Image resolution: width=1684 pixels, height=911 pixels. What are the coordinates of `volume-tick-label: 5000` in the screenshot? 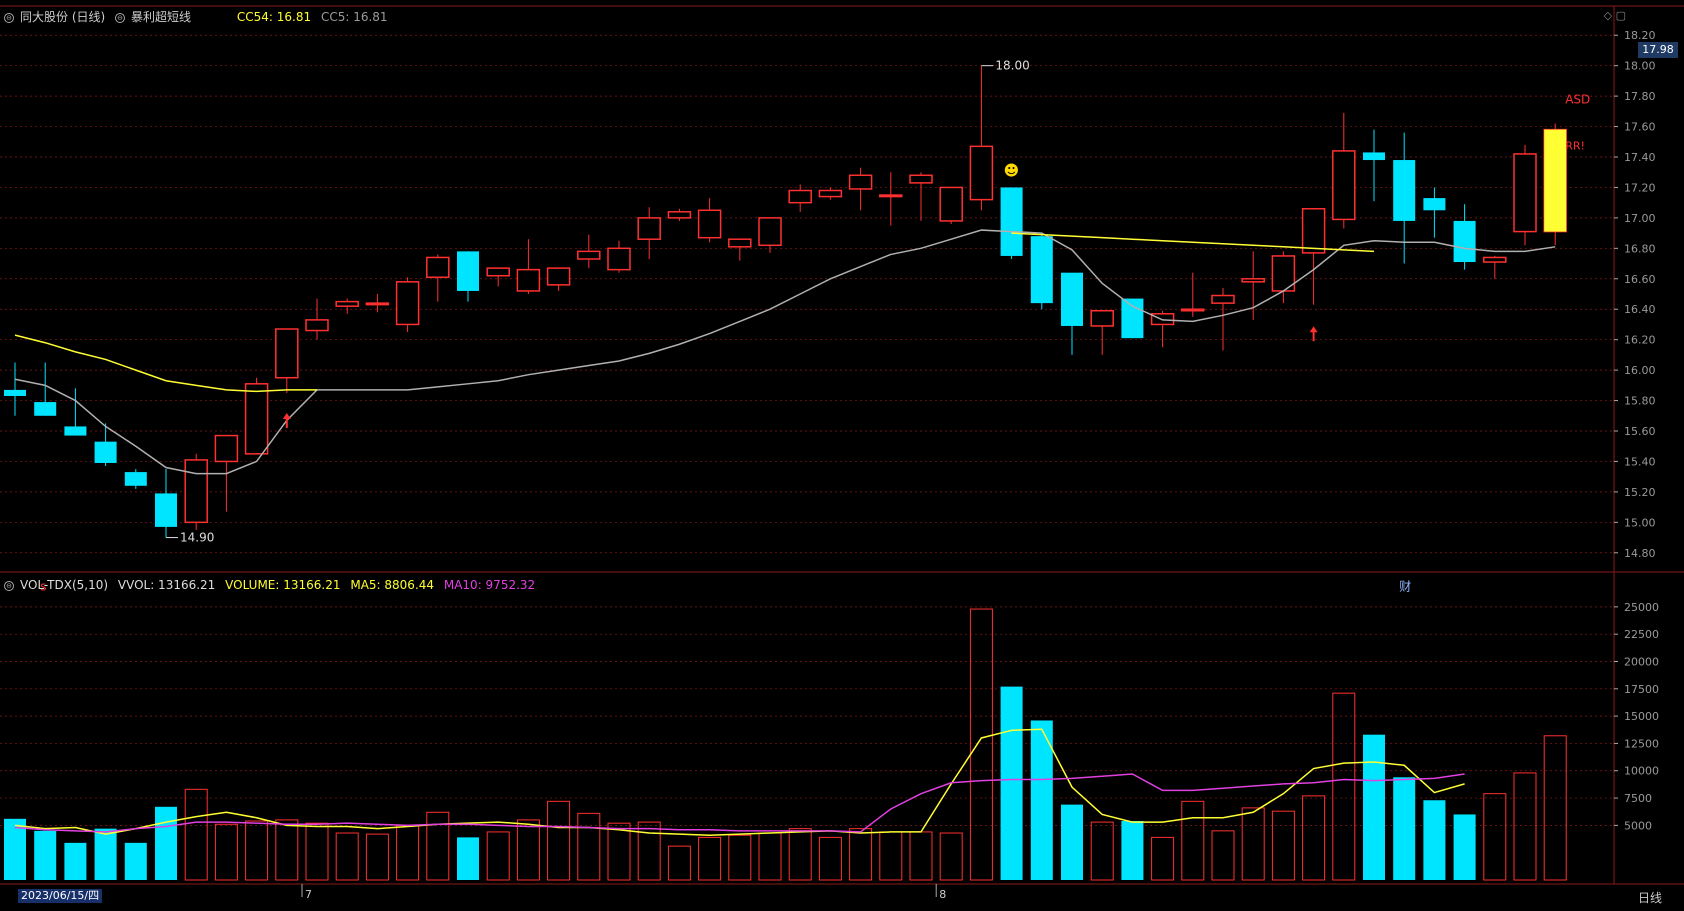 It's located at (1638, 825).